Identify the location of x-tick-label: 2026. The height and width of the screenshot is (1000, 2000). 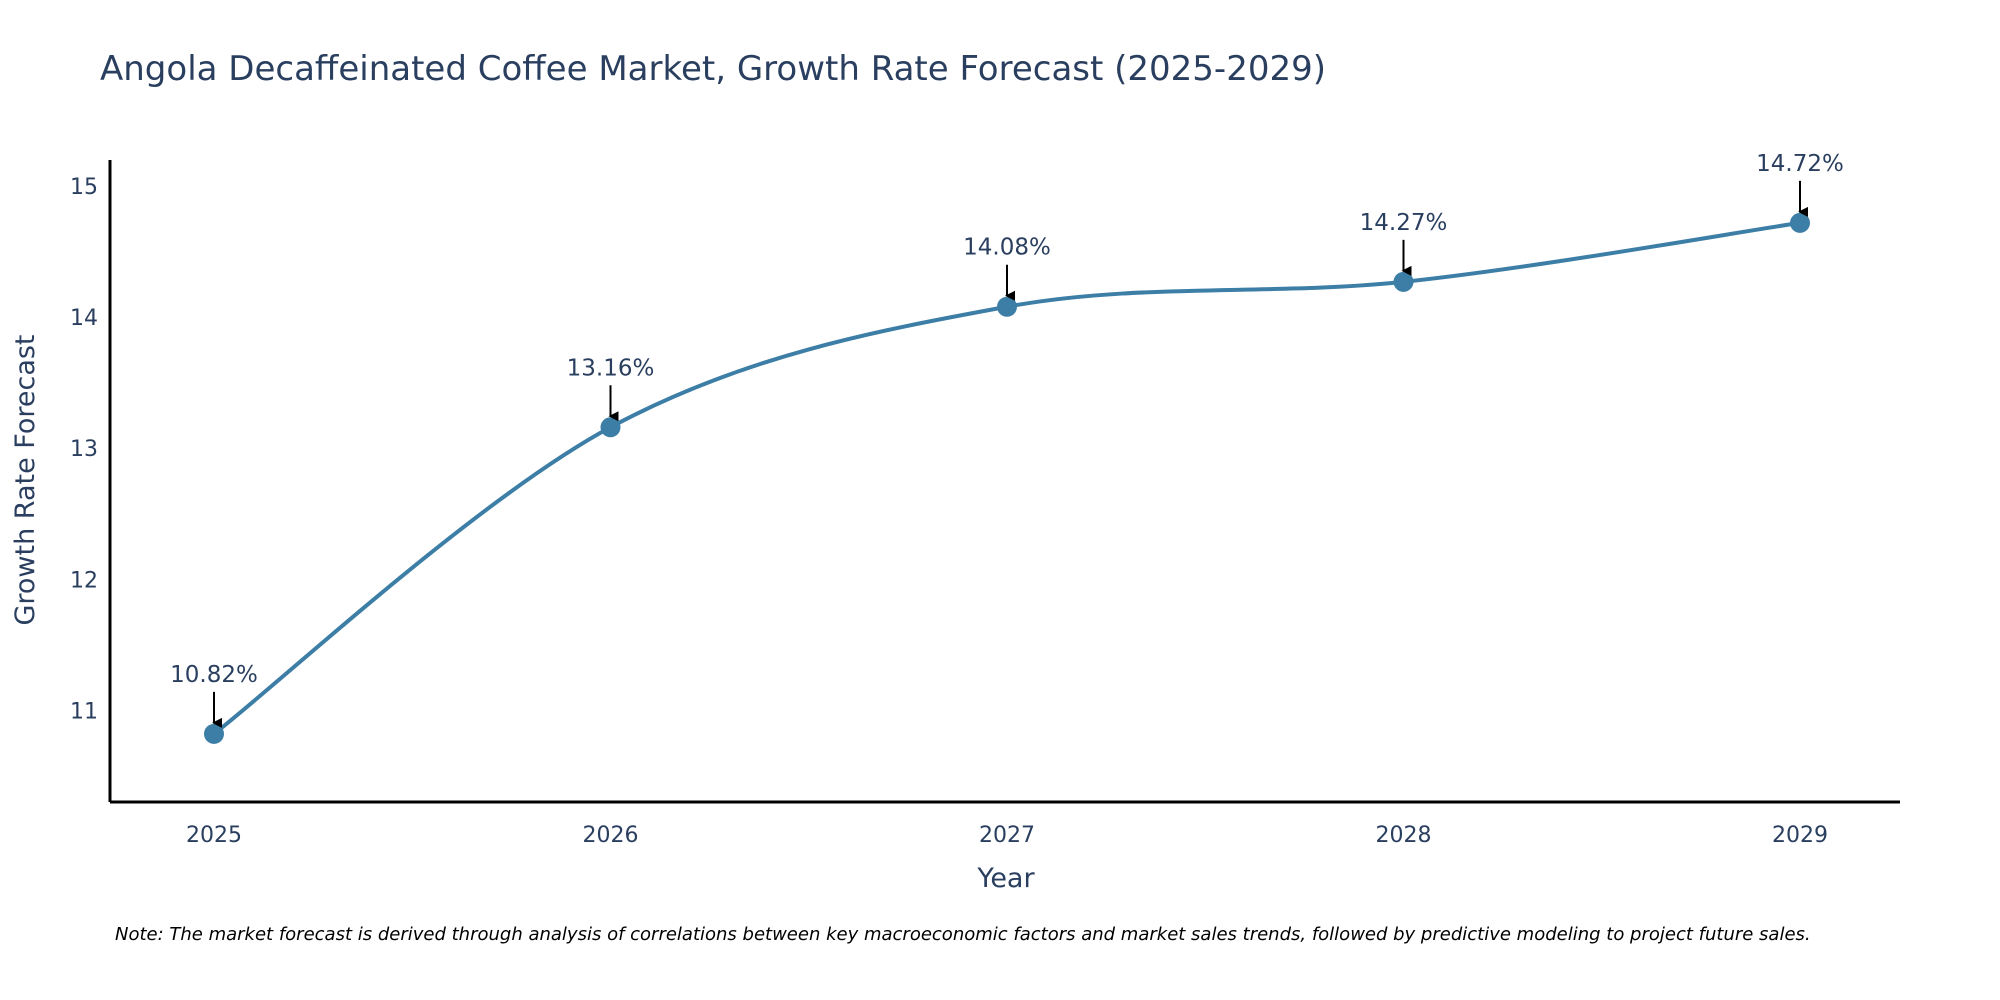
(611, 835).